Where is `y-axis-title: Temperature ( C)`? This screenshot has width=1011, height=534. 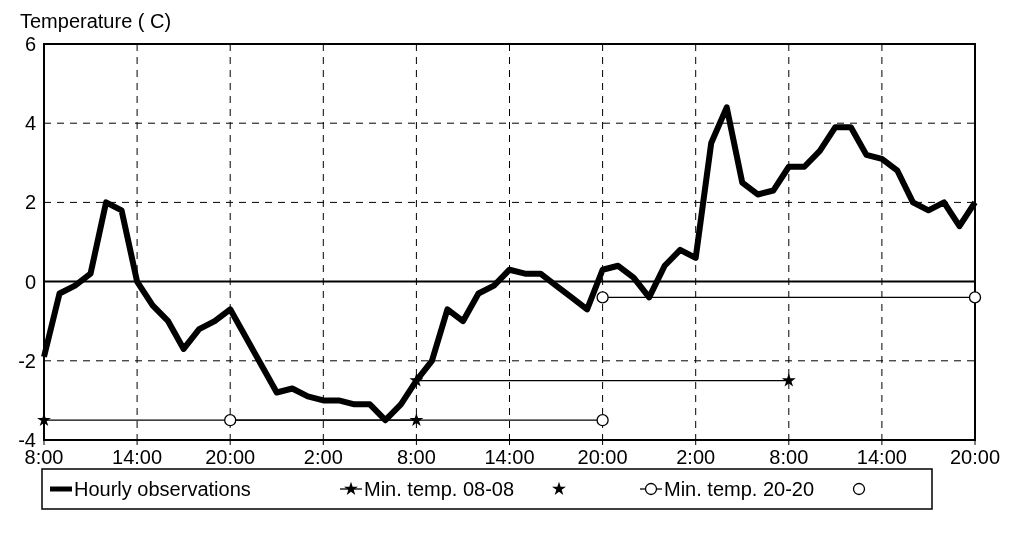 y-axis-title: Temperature ( C) is located at coordinates (96, 21).